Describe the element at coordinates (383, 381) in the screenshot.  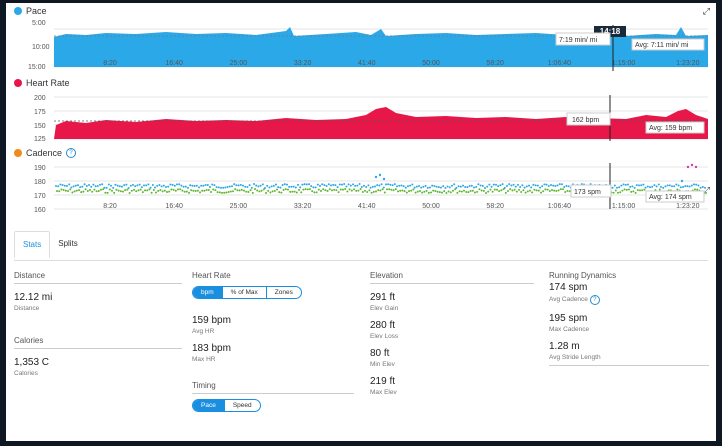
I see `max-elev-value: 219 ft` at that location.